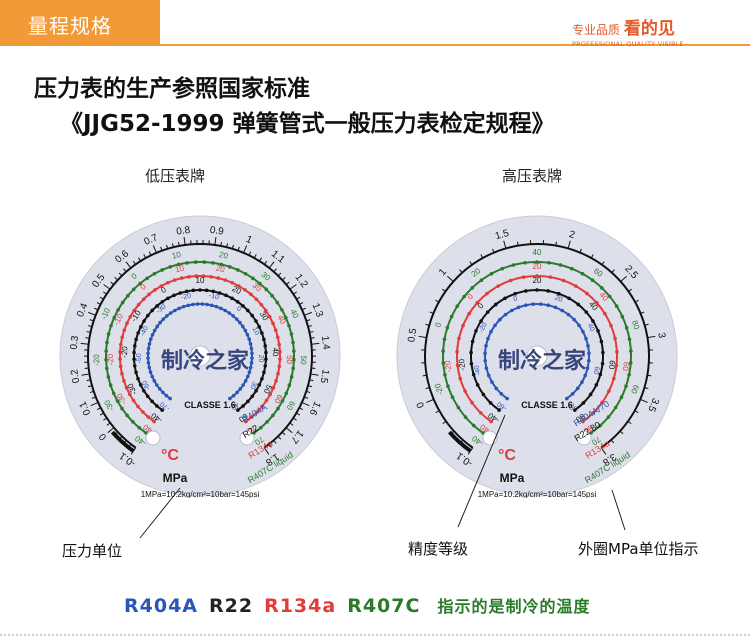 The height and width of the screenshot is (641, 750). What do you see at coordinates (559, 299) in the screenshot?
I see `high-r404a-ring-label: 20` at bounding box center [559, 299].